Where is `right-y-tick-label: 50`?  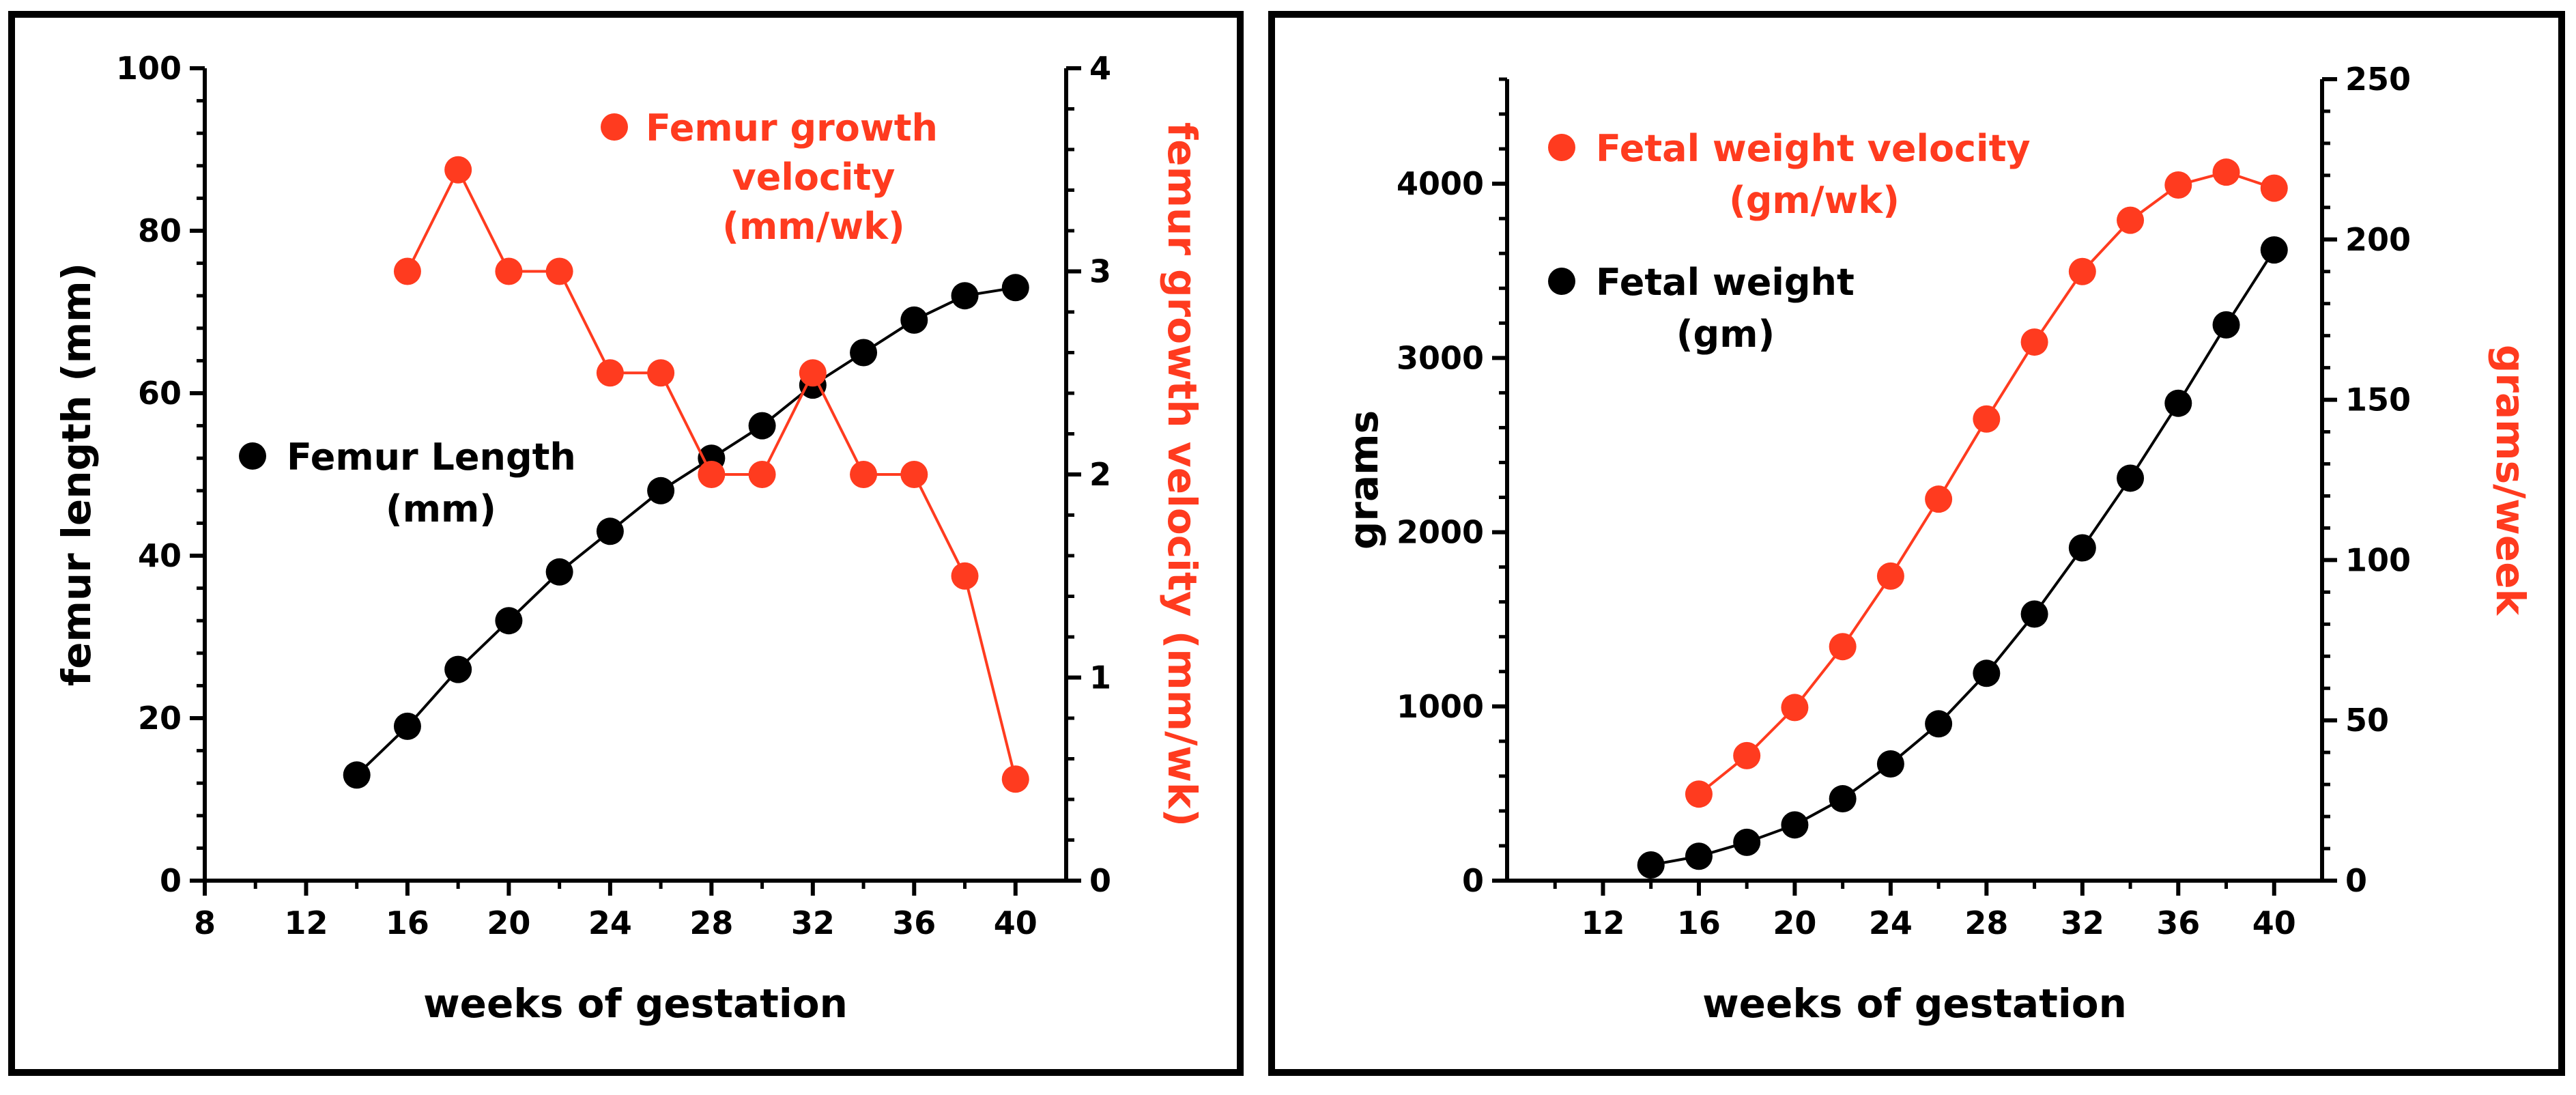
right-y-tick-label: 50 is located at coordinates (2367, 720).